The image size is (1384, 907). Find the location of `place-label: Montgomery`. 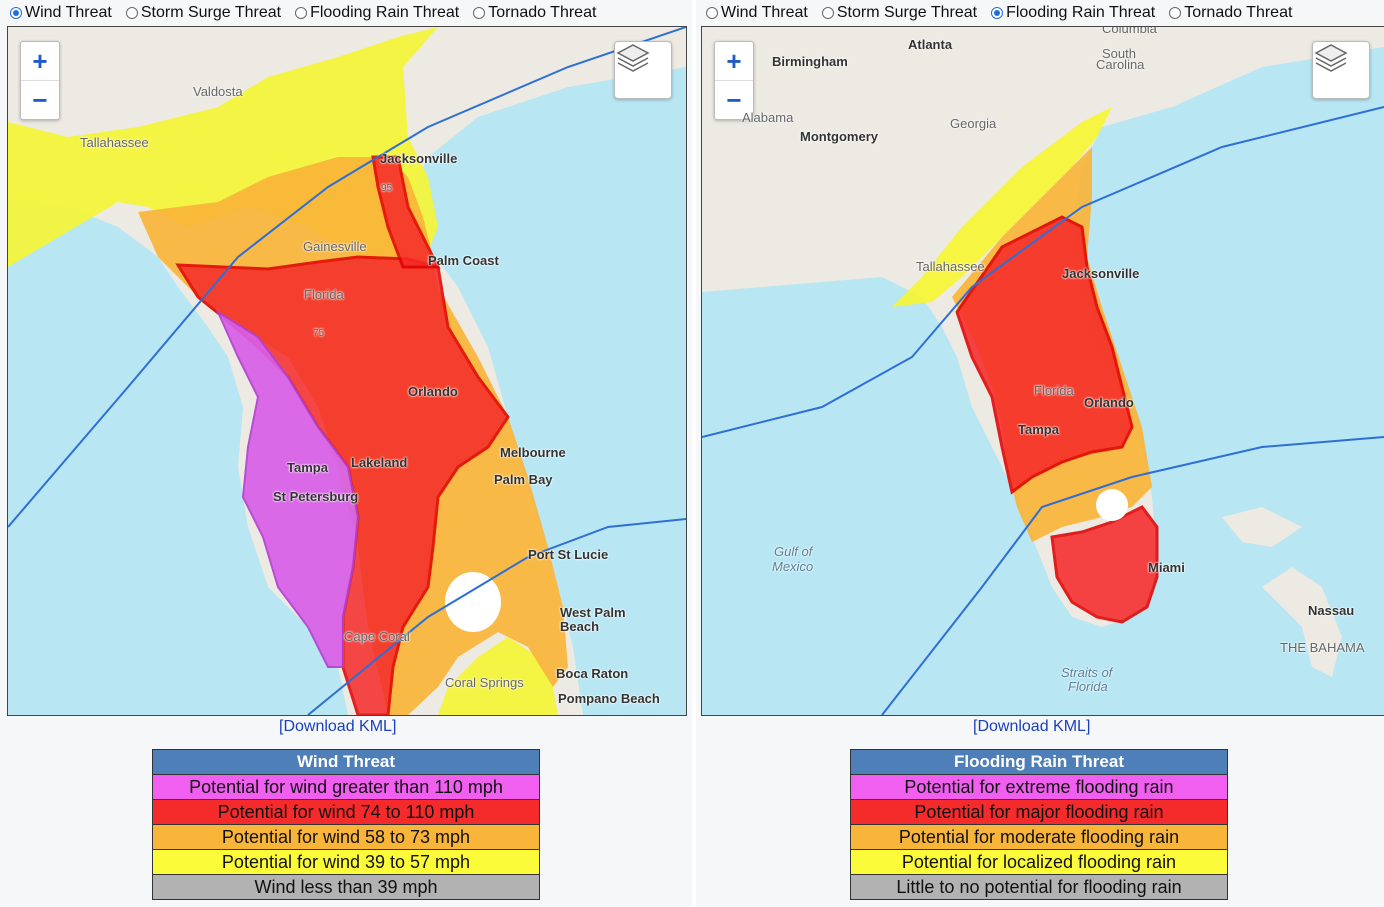

place-label: Montgomery is located at coordinates (839, 136).